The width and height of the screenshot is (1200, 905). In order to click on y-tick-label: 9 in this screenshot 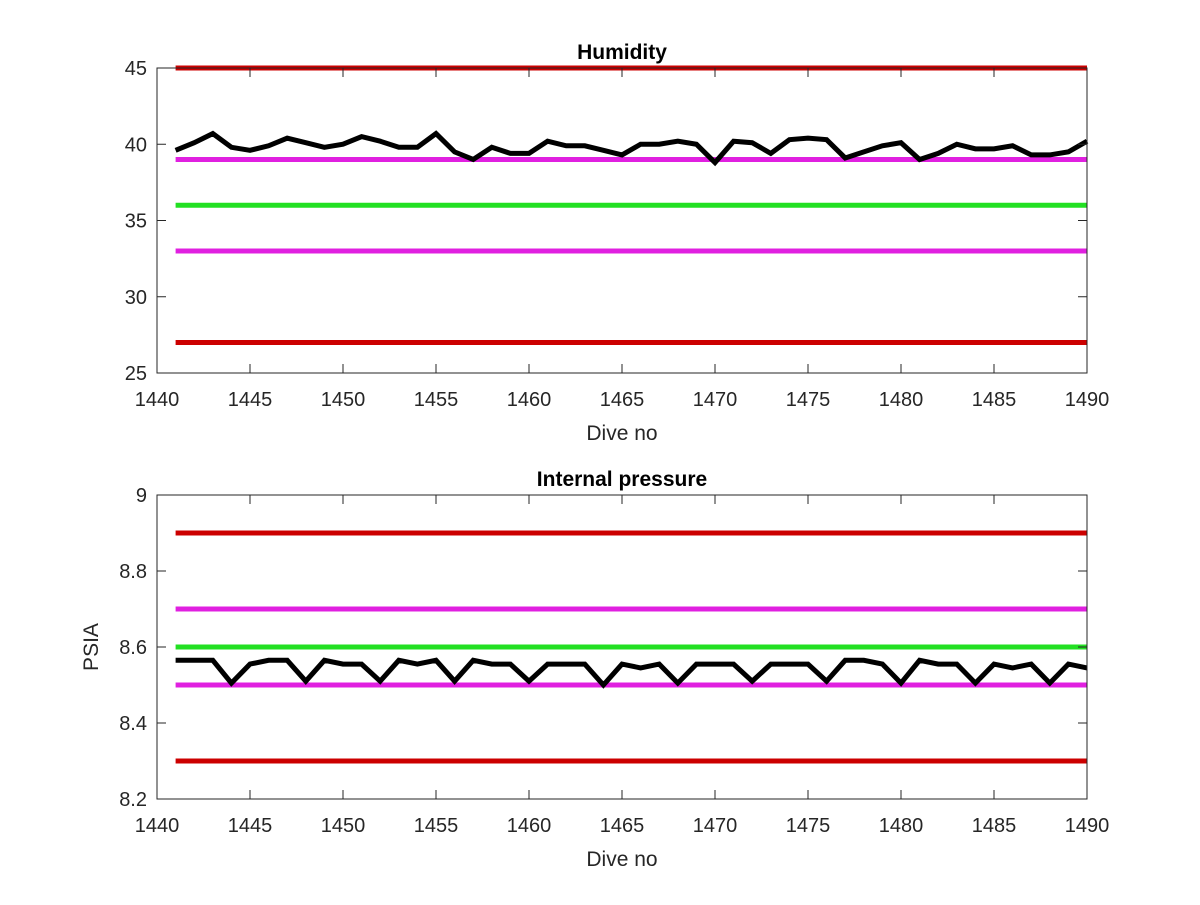, I will do `click(141, 496)`.